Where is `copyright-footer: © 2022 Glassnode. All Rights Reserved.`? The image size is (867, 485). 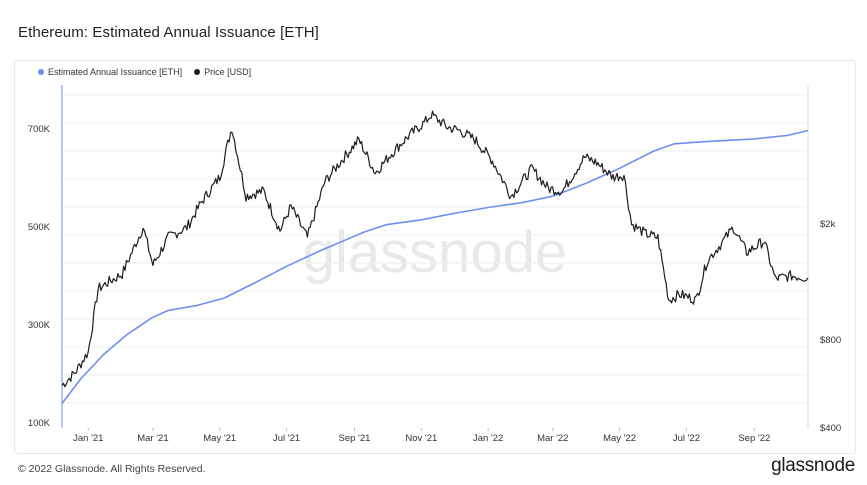 copyright-footer: © 2022 Glassnode. All Rights Reserved. is located at coordinates (112, 469).